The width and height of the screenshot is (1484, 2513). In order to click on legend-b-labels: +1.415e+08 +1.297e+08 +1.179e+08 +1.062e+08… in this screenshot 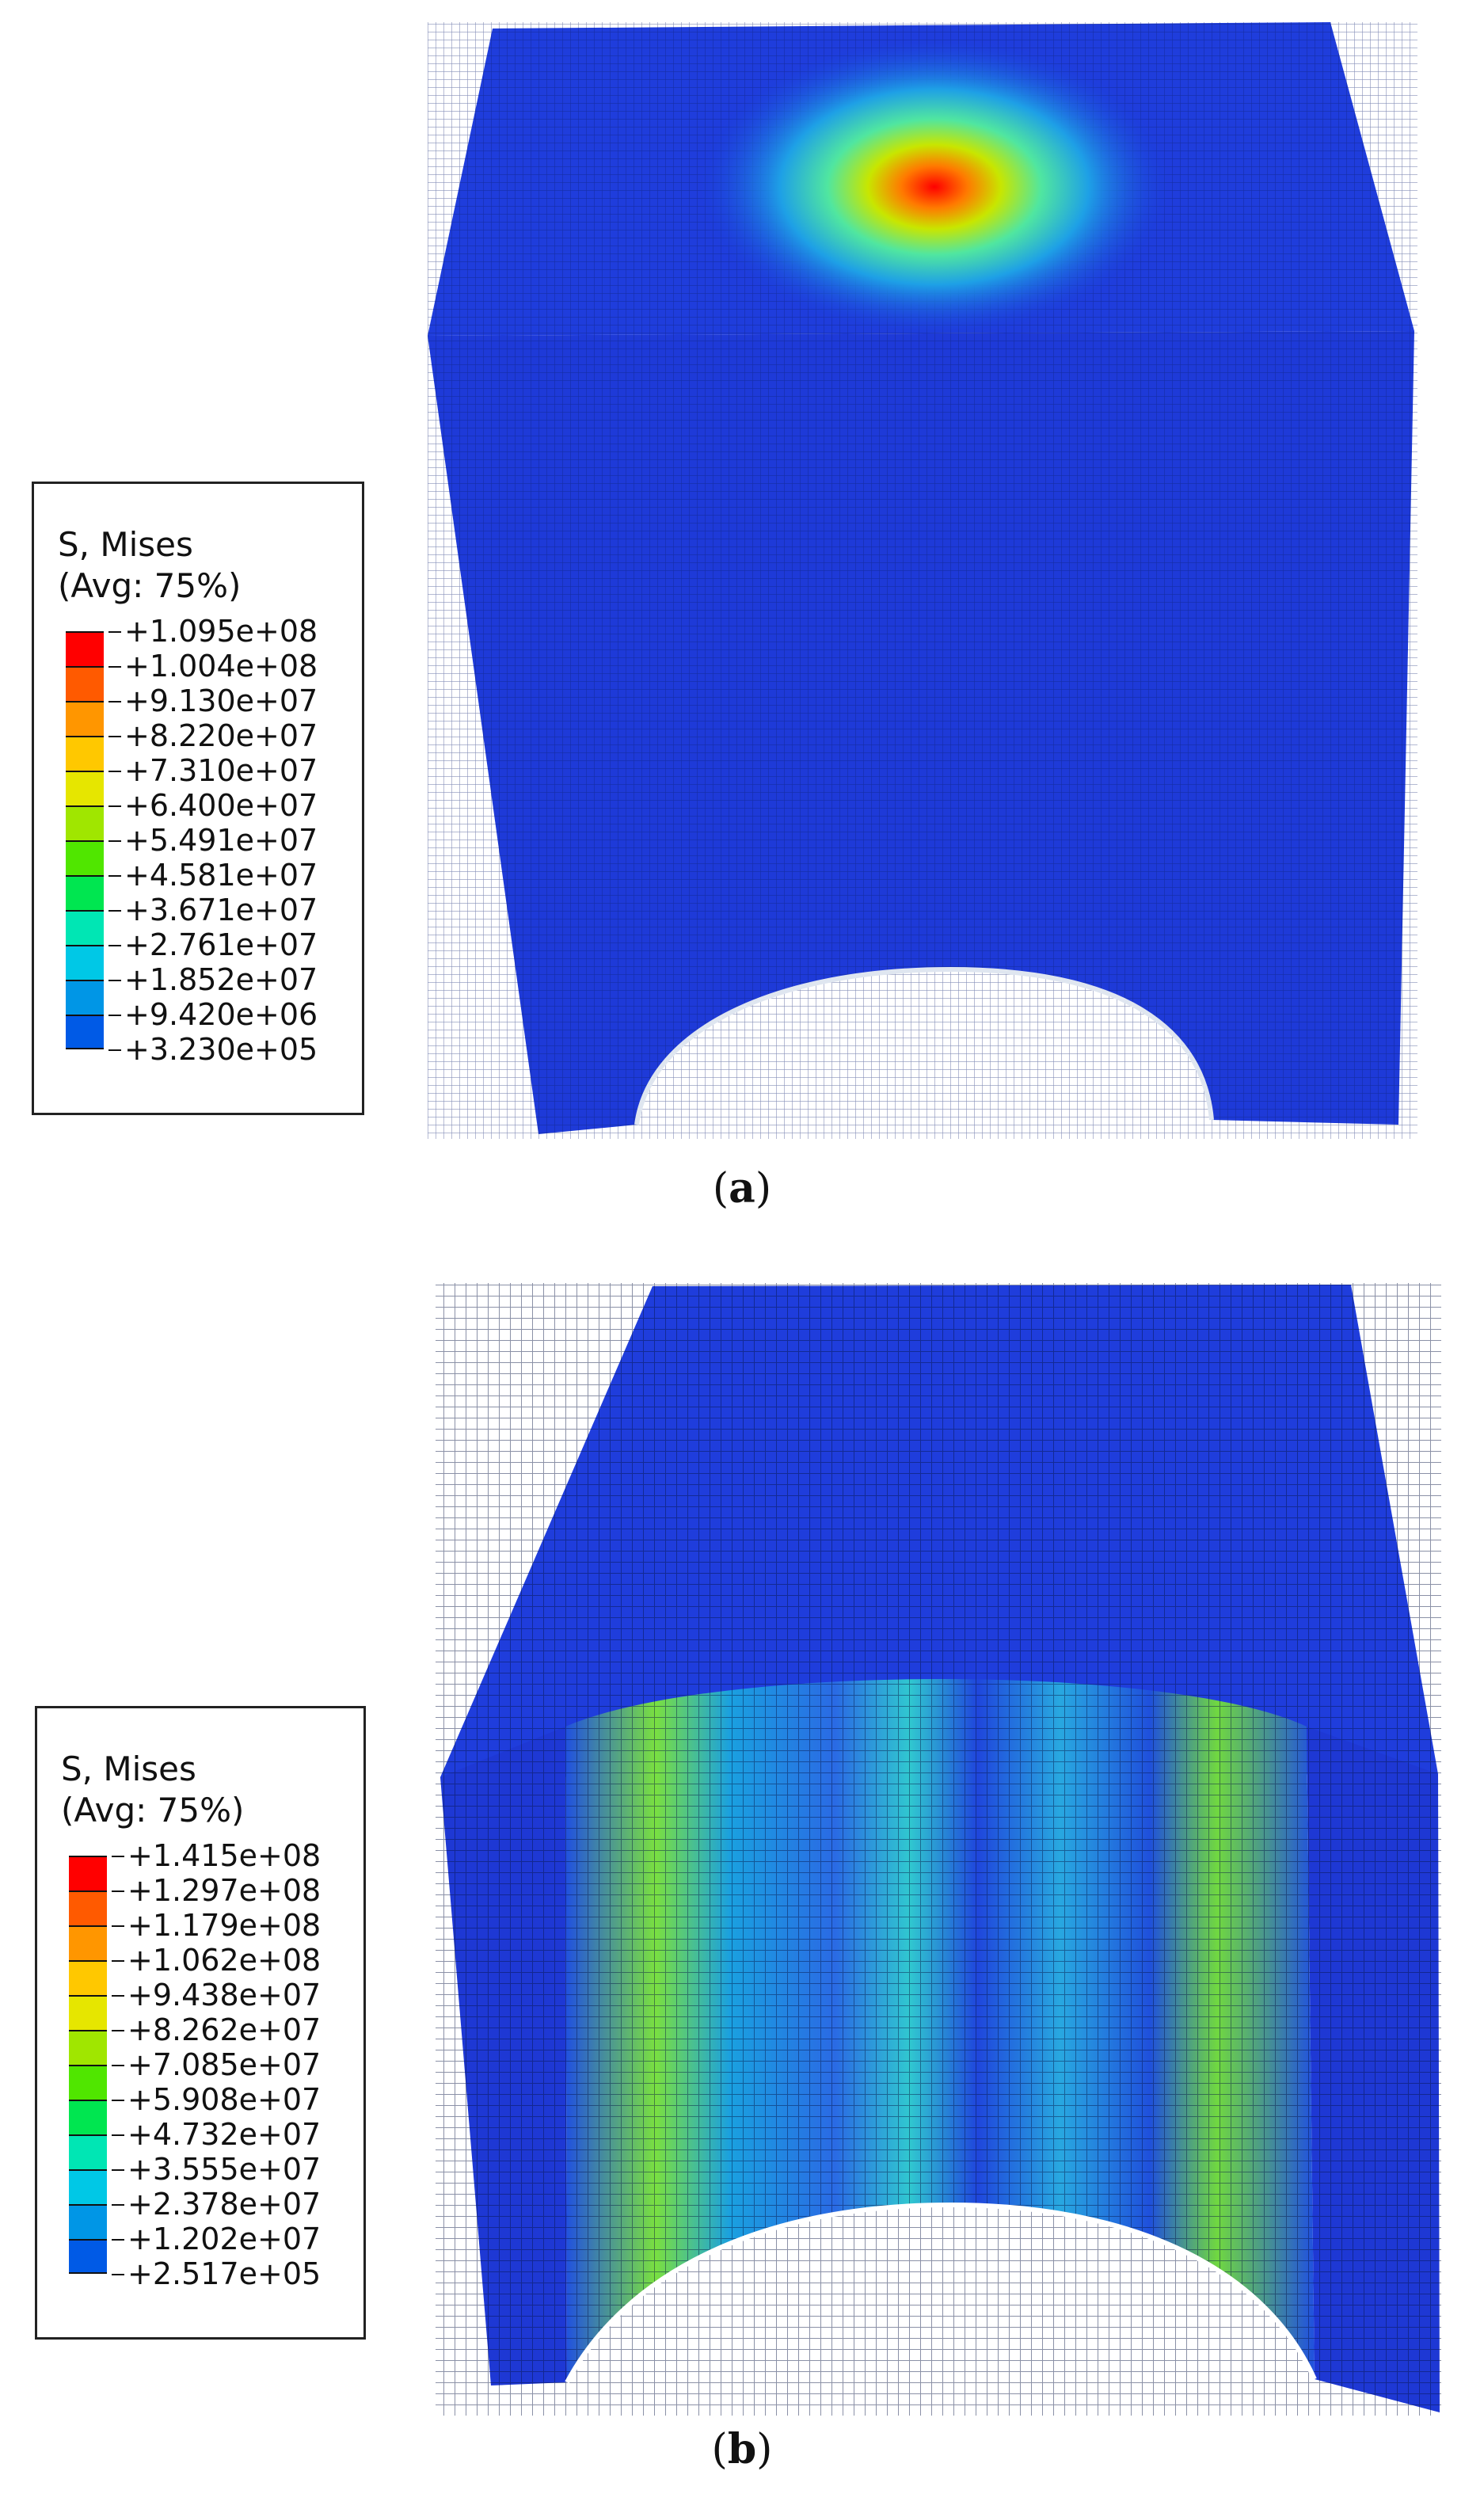, I will do `click(217, 2064)`.